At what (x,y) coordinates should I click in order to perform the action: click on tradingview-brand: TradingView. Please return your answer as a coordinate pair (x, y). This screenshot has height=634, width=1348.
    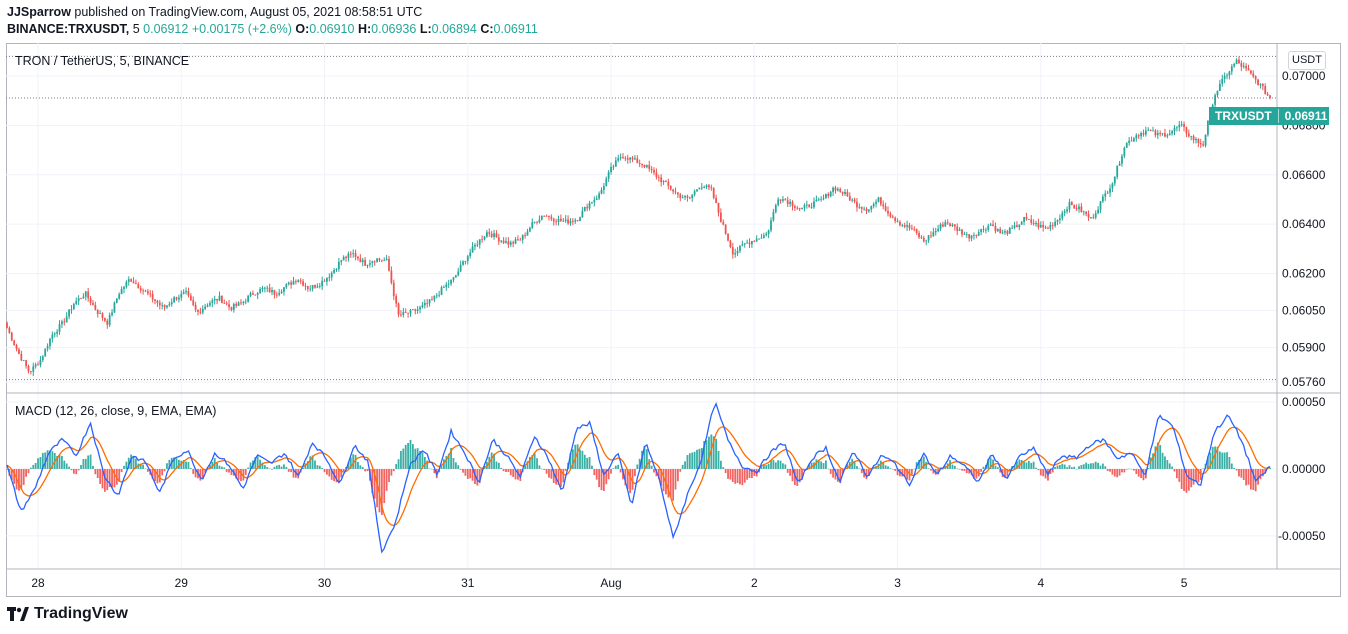
    Looking at the image, I should click on (67, 614).